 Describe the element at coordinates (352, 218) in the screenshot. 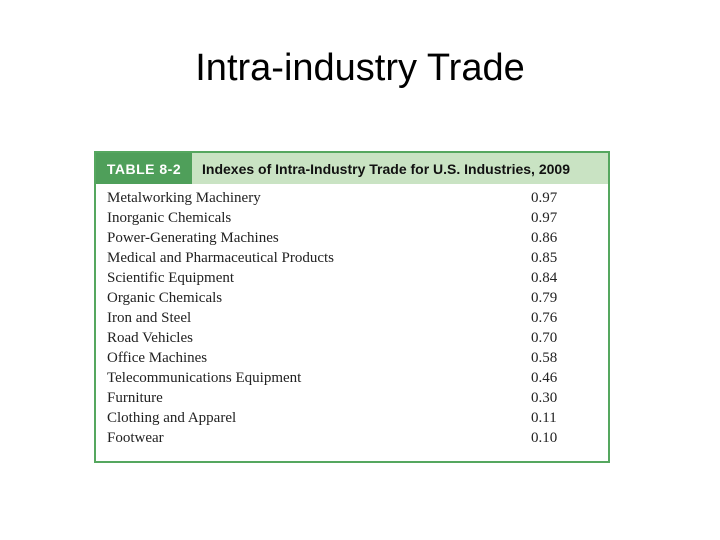

I see `table-row: Inorganic Chemicals 0.97` at that location.